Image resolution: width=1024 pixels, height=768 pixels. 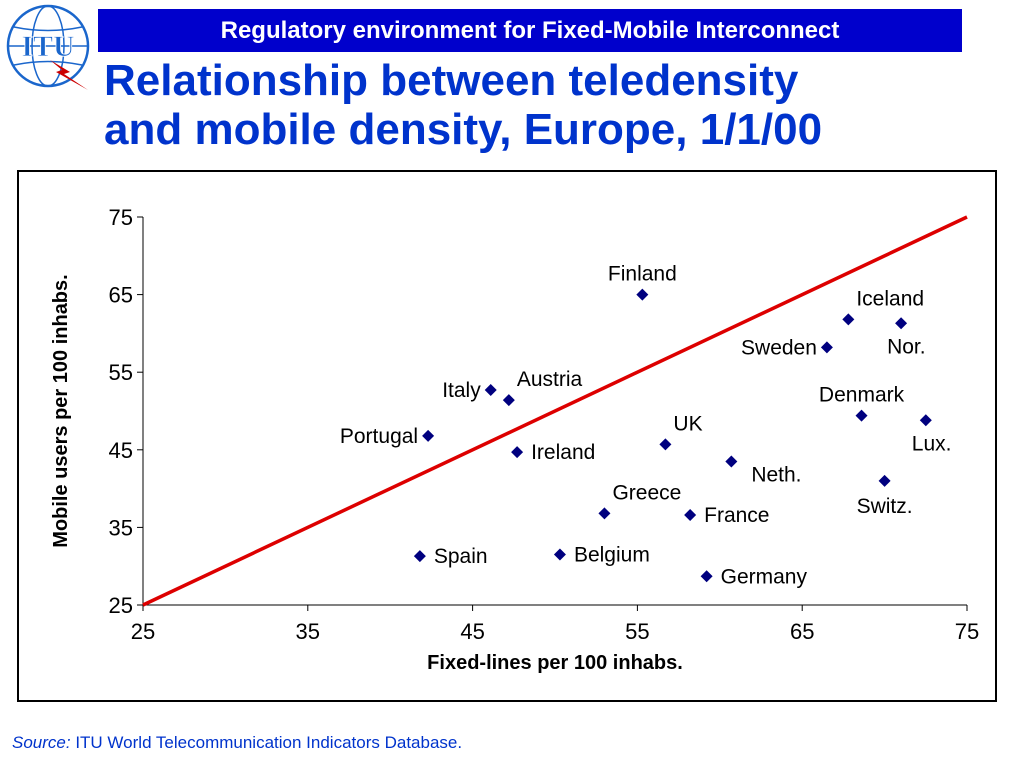 What do you see at coordinates (637, 631) in the screenshot?
I see `x-tick-label: 55` at bounding box center [637, 631].